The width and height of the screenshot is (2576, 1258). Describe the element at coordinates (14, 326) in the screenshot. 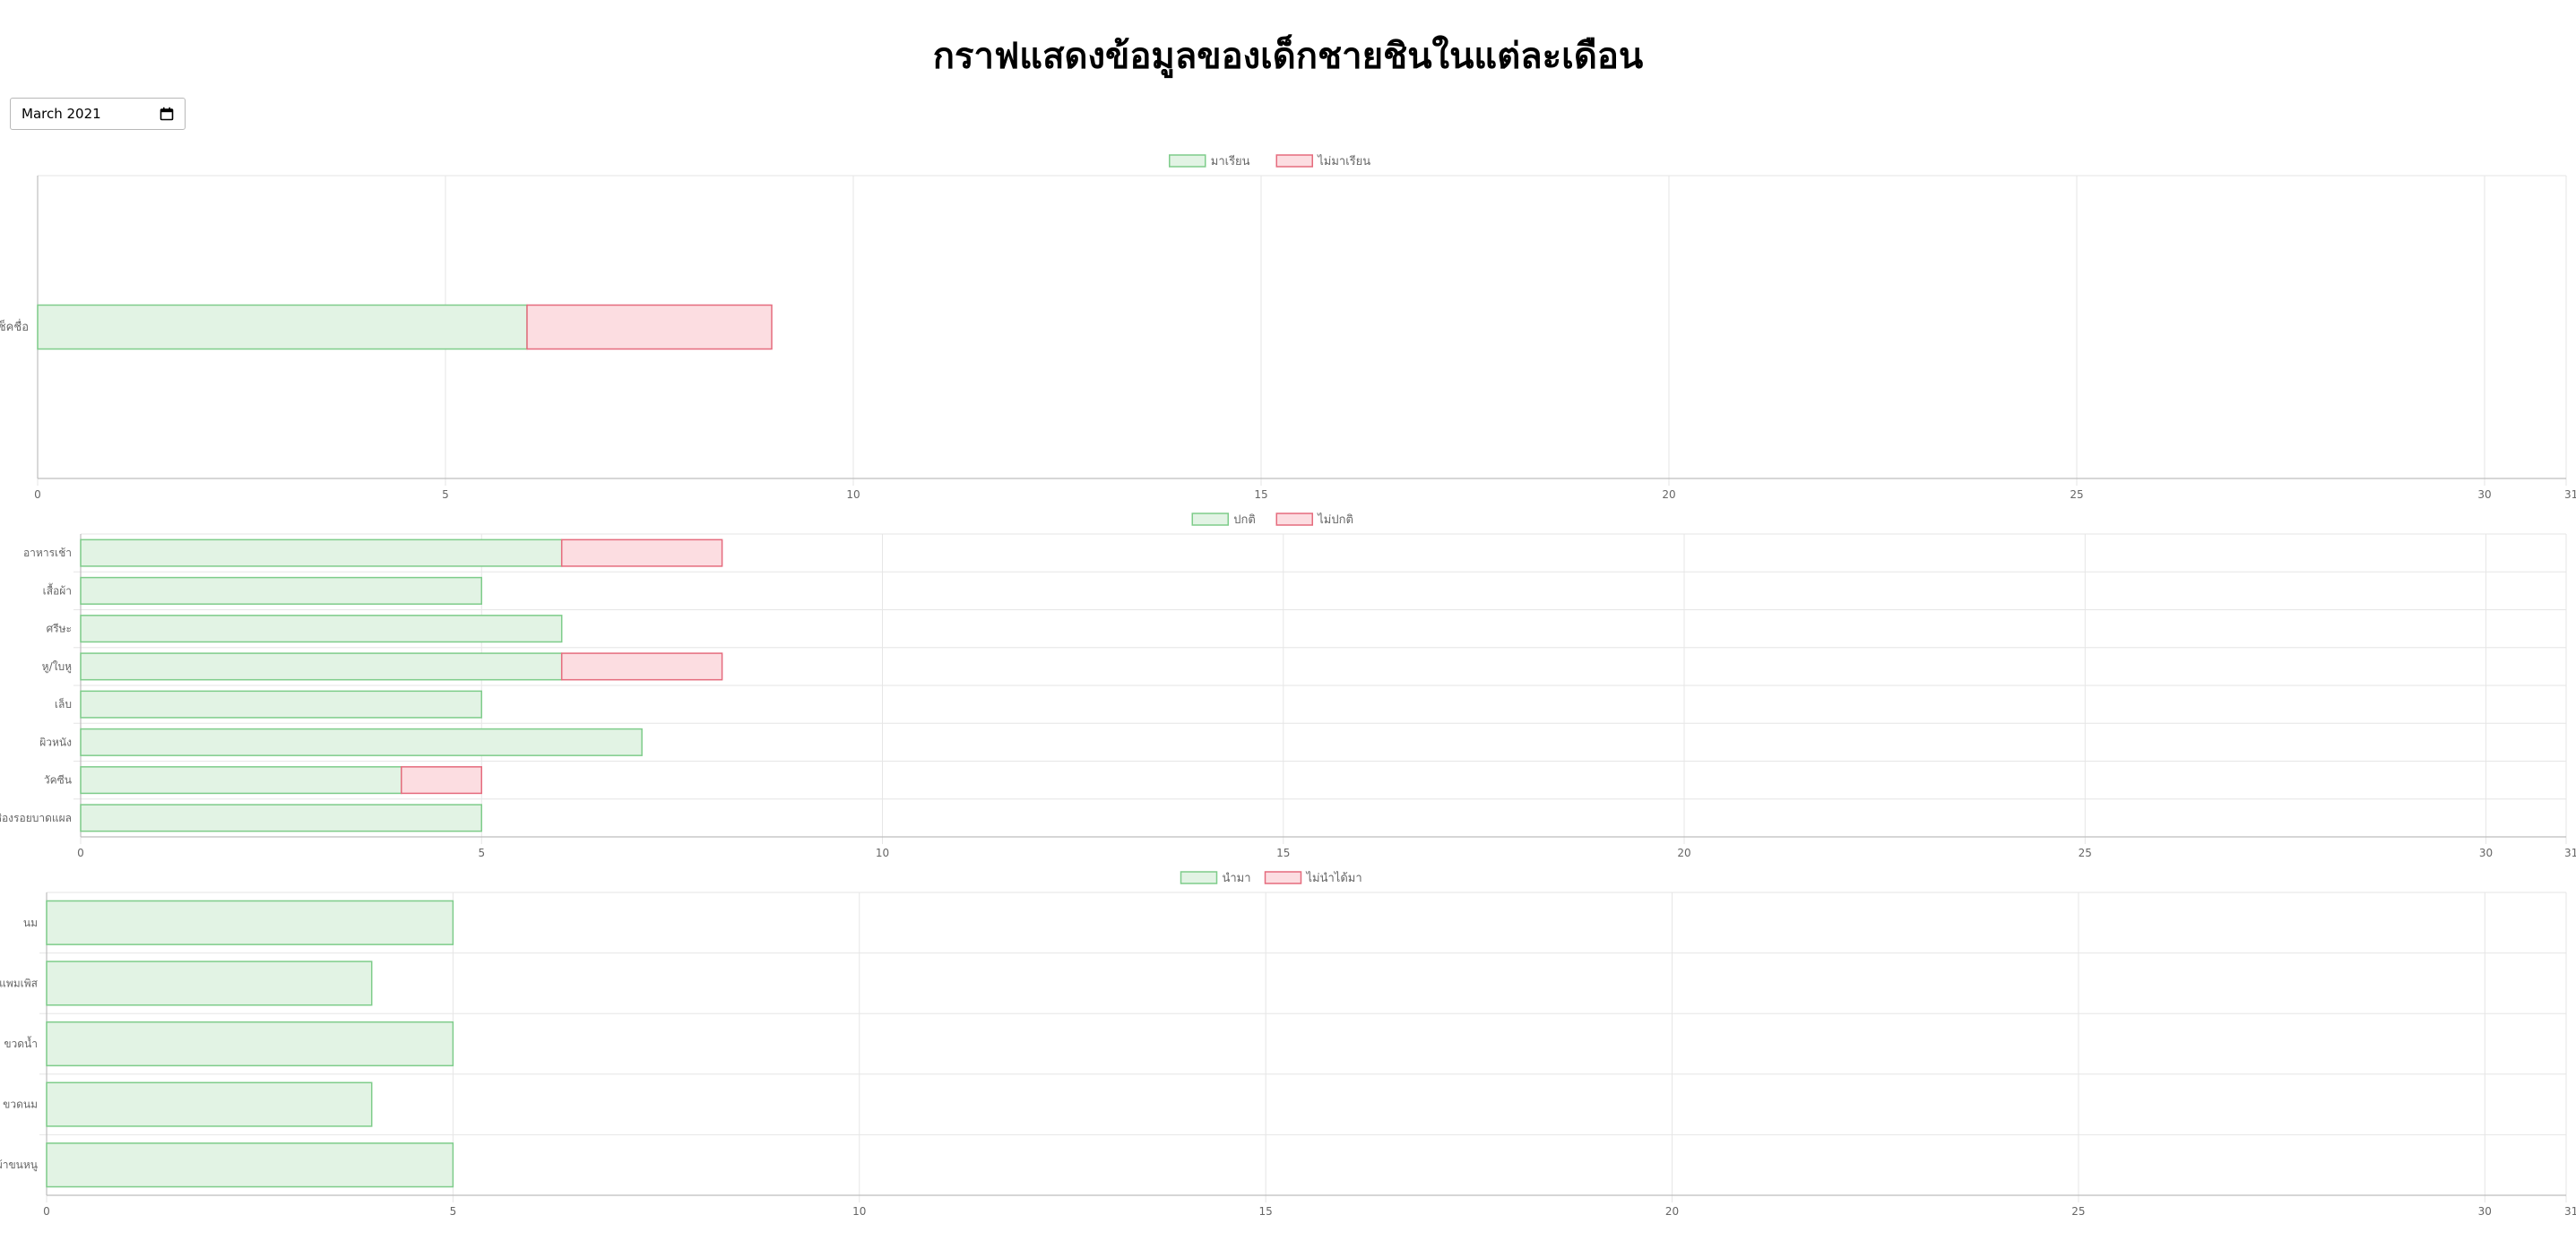

I see `y-tick-label: เช็คชื่อ` at that location.